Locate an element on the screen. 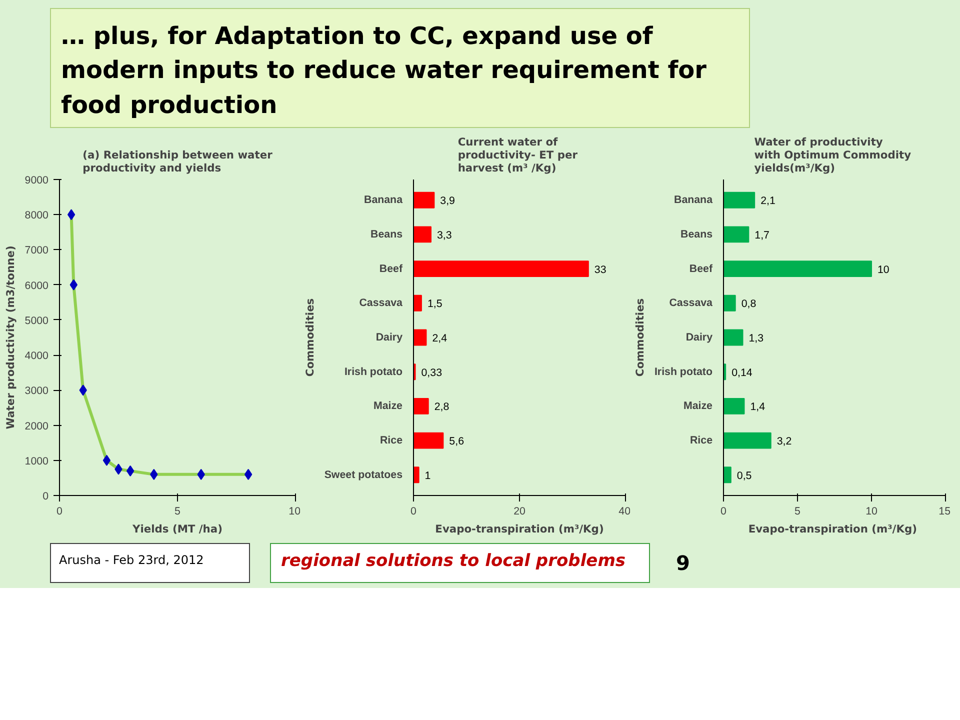 The width and height of the screenshot is (960, 720). data-label: 0,5 is located at coordinates (744, 476).